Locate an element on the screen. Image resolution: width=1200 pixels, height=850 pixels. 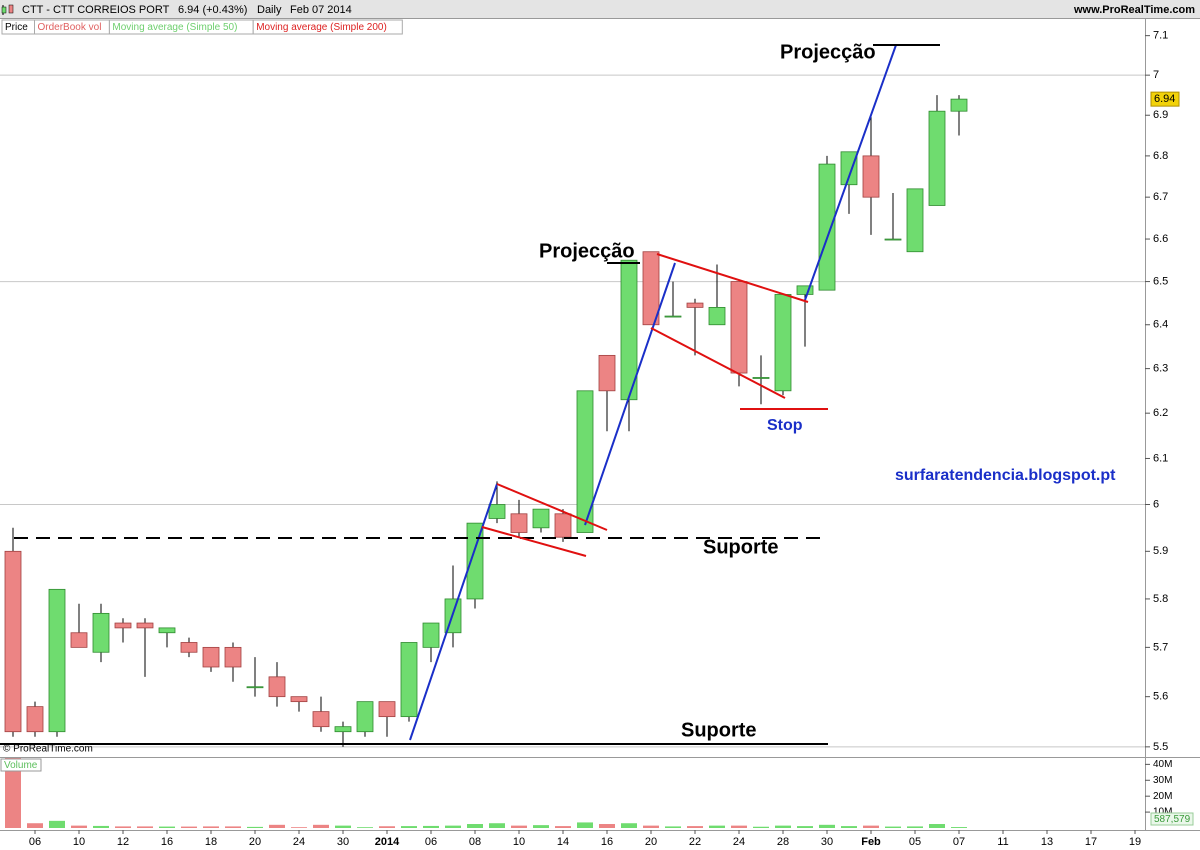
y-tick-label: 10M is located at coordinates (1162, 812).